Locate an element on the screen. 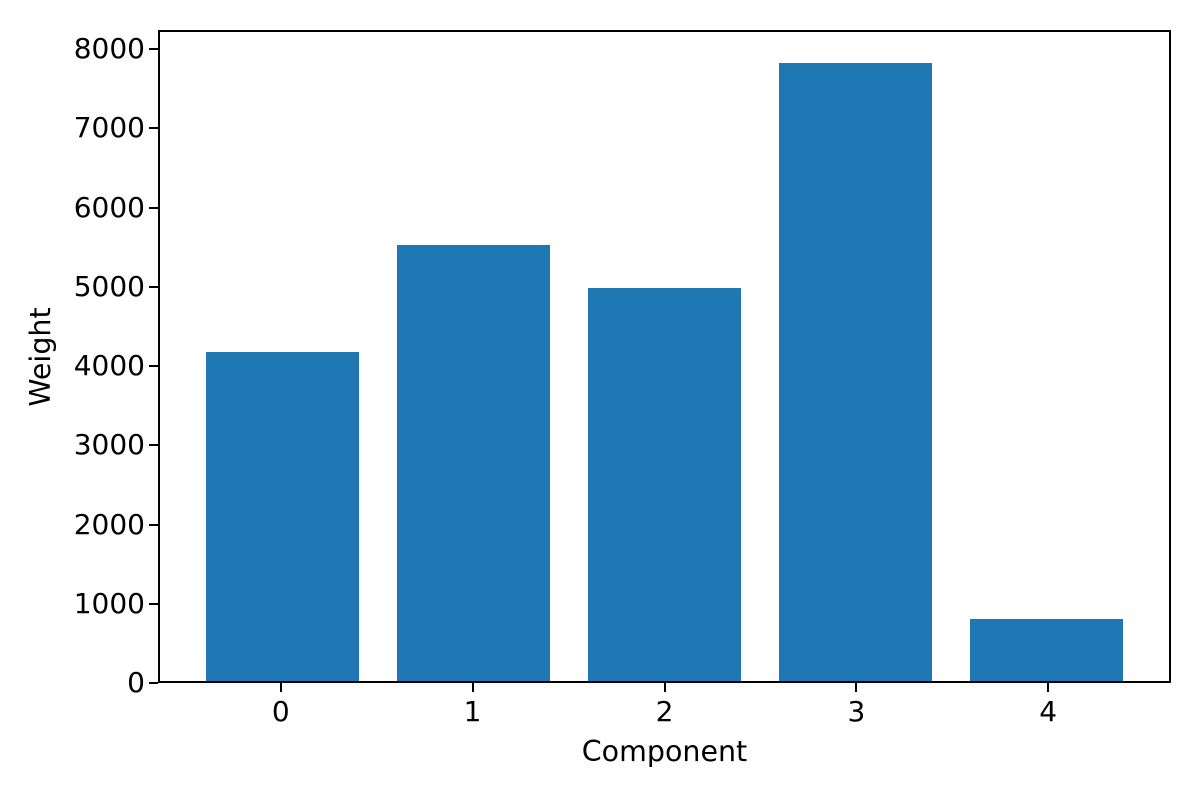 Image resolution: width=1200 pixels, height=800 pixels. x-tick-label: 4 is located at coordinates (1048, 711).